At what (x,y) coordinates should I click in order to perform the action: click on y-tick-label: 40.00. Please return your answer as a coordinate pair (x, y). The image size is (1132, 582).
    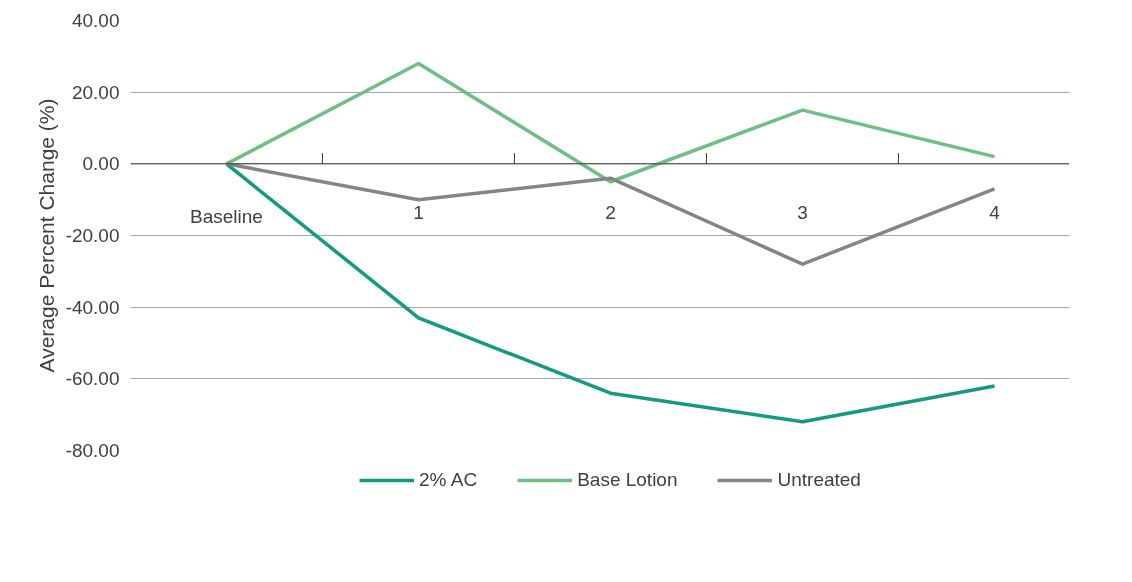
    Looking at the image, I should click on (95, 20).